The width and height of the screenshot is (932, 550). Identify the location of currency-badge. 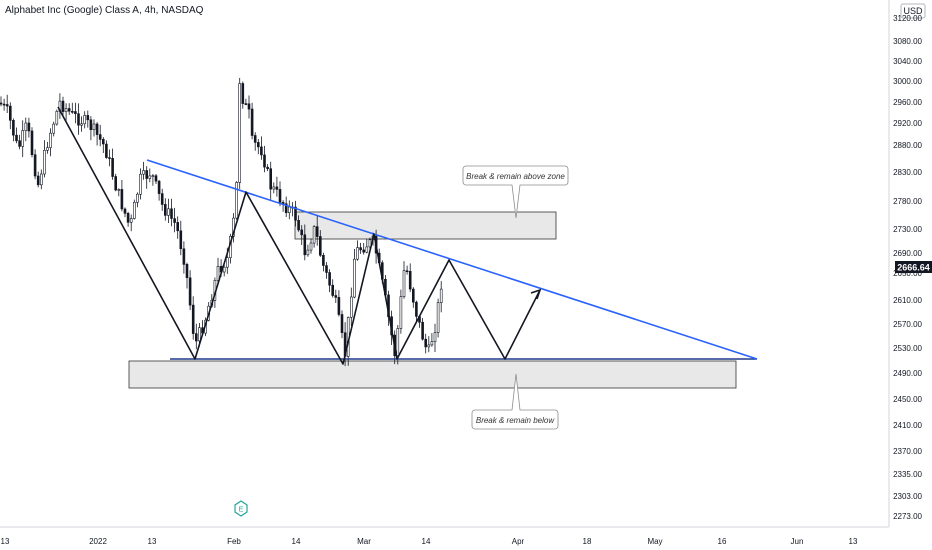
(913, 11).